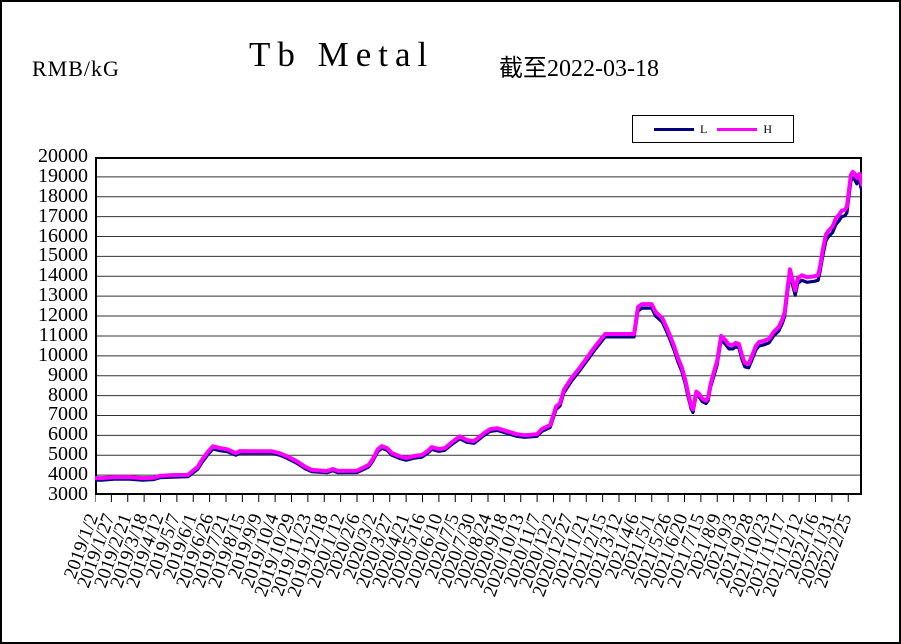 The image size is (901, 644). Describe the element at coordinates (68, 414) in the screenshot. I see `y-tick-label: 7000` at that location.